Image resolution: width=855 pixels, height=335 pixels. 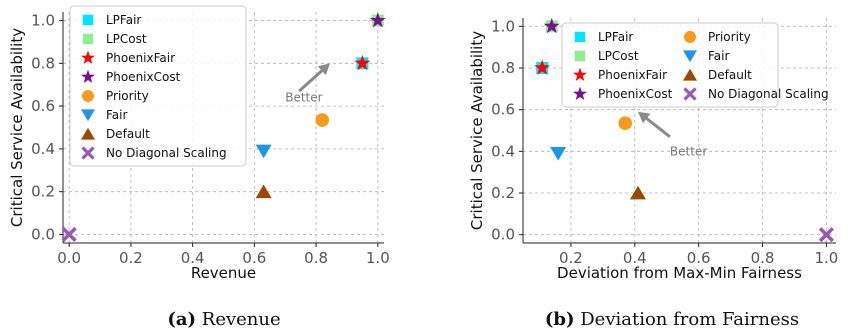 I want to click on x-axis-label: Revenue, so click(x=223, y=273).